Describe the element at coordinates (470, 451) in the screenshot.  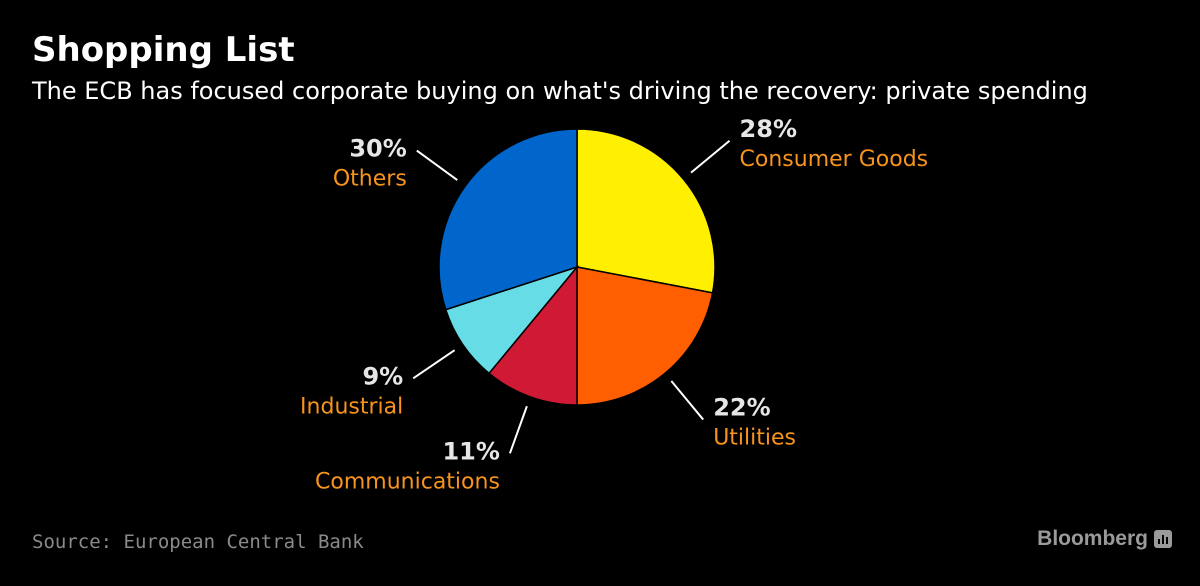
I see `percent-label-communications: 11%` at that location.